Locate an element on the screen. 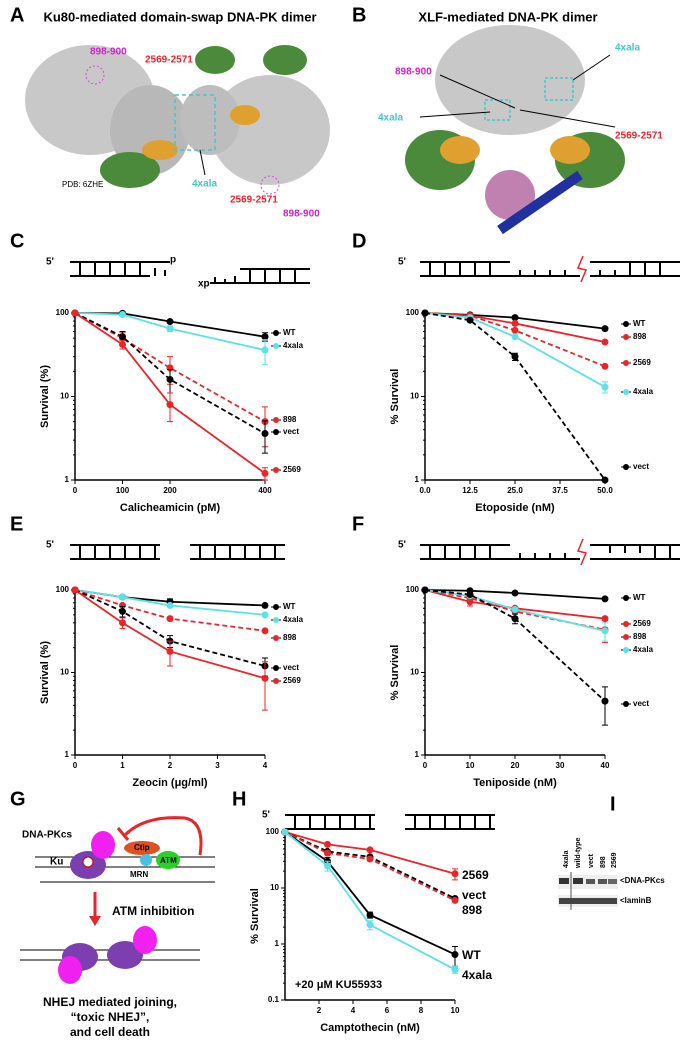 The height and width of the screenshot is (1050, 684). western-blot is located at coordinates (588, 891).